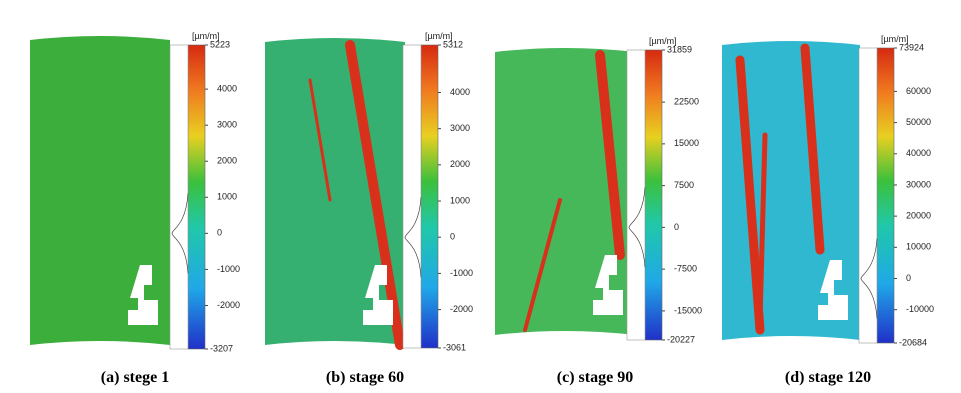 Image resolution: width=961 pixels, height=393 pixels. What do you see at coordinates (454, 347) in the screenshot?
I see `colorbar-min-label: -3061` at bounding box center [454, 347].